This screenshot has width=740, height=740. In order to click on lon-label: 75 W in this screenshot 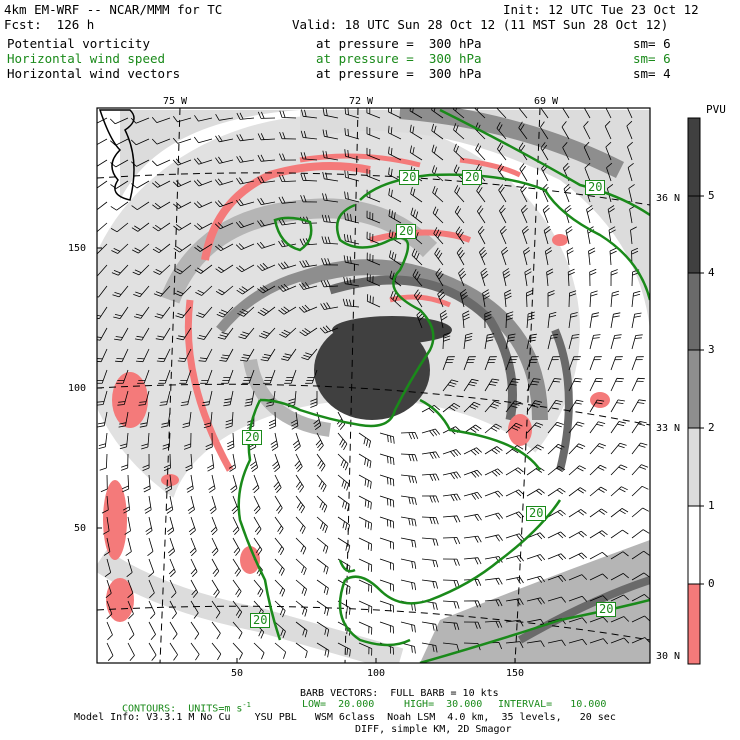, I will do `click(175, 101)`.